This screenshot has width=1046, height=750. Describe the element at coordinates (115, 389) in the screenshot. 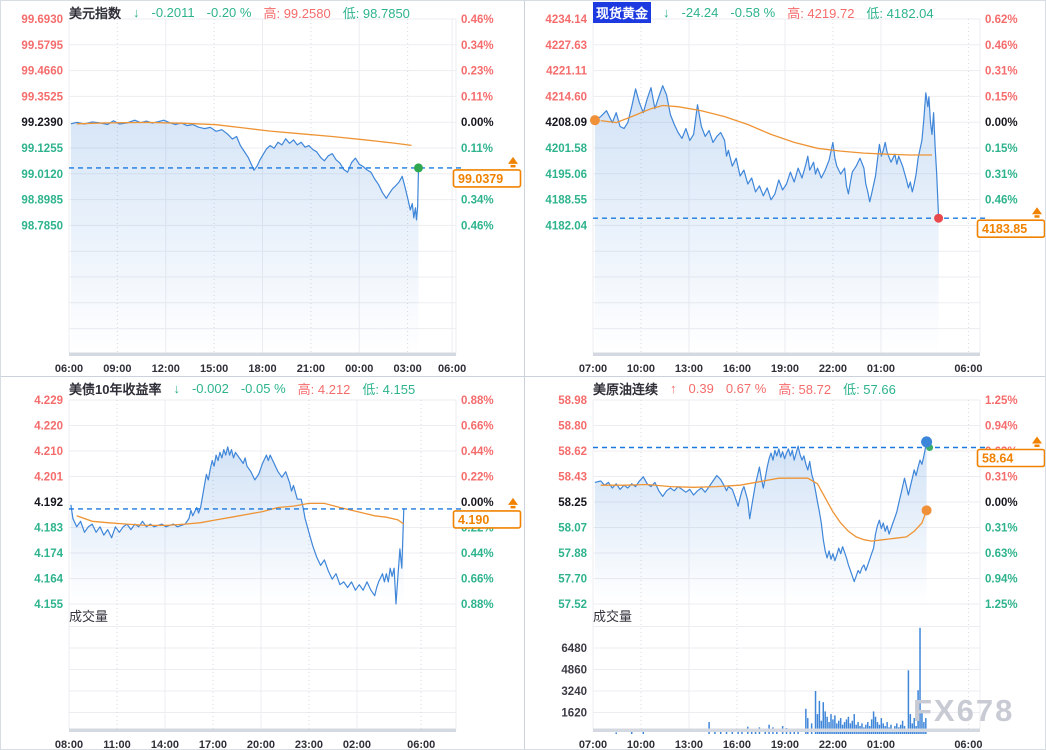

I see `instrument-name: 美债10年收益率` at that location.